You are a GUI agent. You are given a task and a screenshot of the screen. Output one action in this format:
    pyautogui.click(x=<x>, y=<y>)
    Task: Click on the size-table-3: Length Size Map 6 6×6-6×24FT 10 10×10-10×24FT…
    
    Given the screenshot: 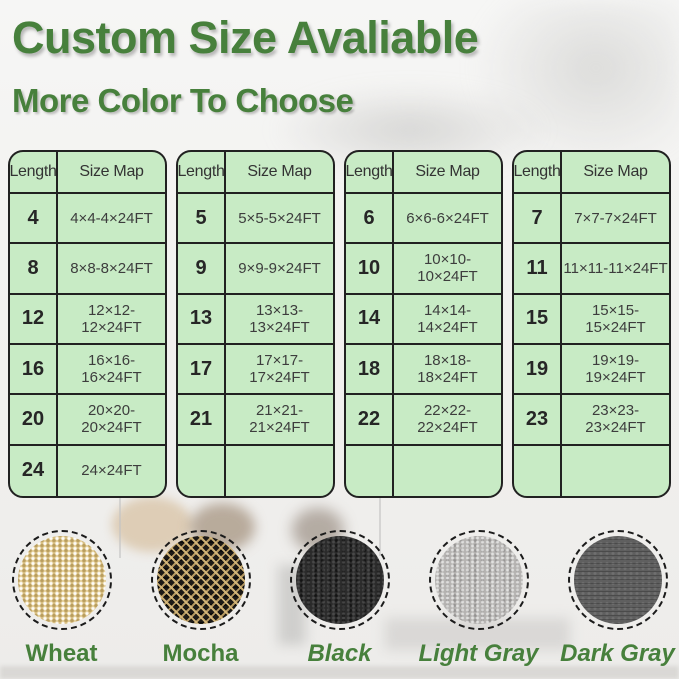 What is the action you would take?
    pyautogui.click(x=423, y=324)
    